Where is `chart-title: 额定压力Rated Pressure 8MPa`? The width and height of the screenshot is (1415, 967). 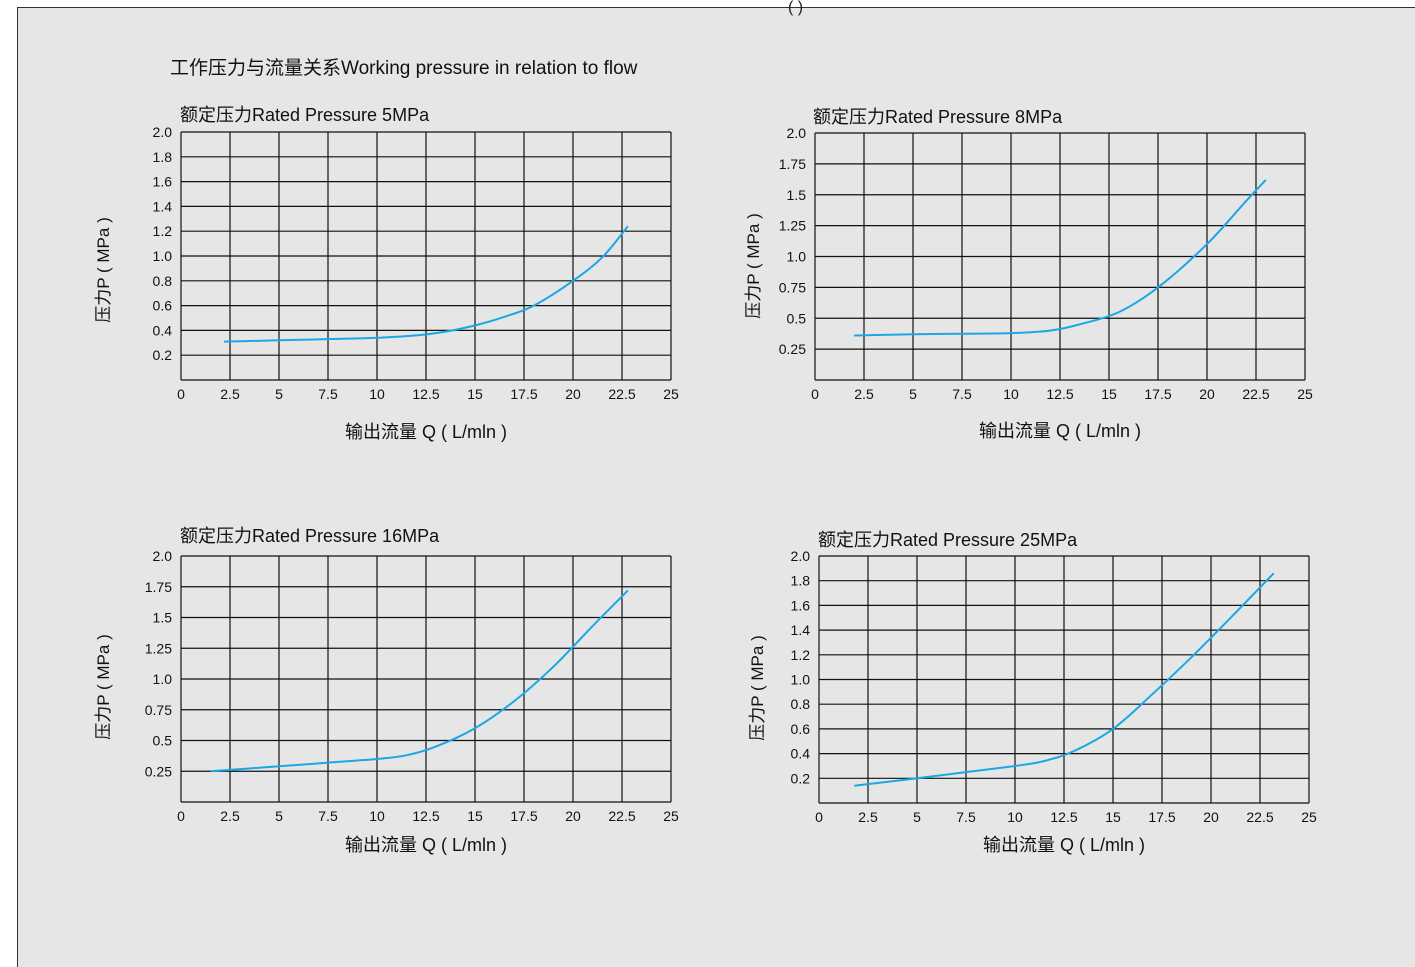 chart-title: 额定压力Rated Pressure 8MPa is located at coordinates (938, 117).